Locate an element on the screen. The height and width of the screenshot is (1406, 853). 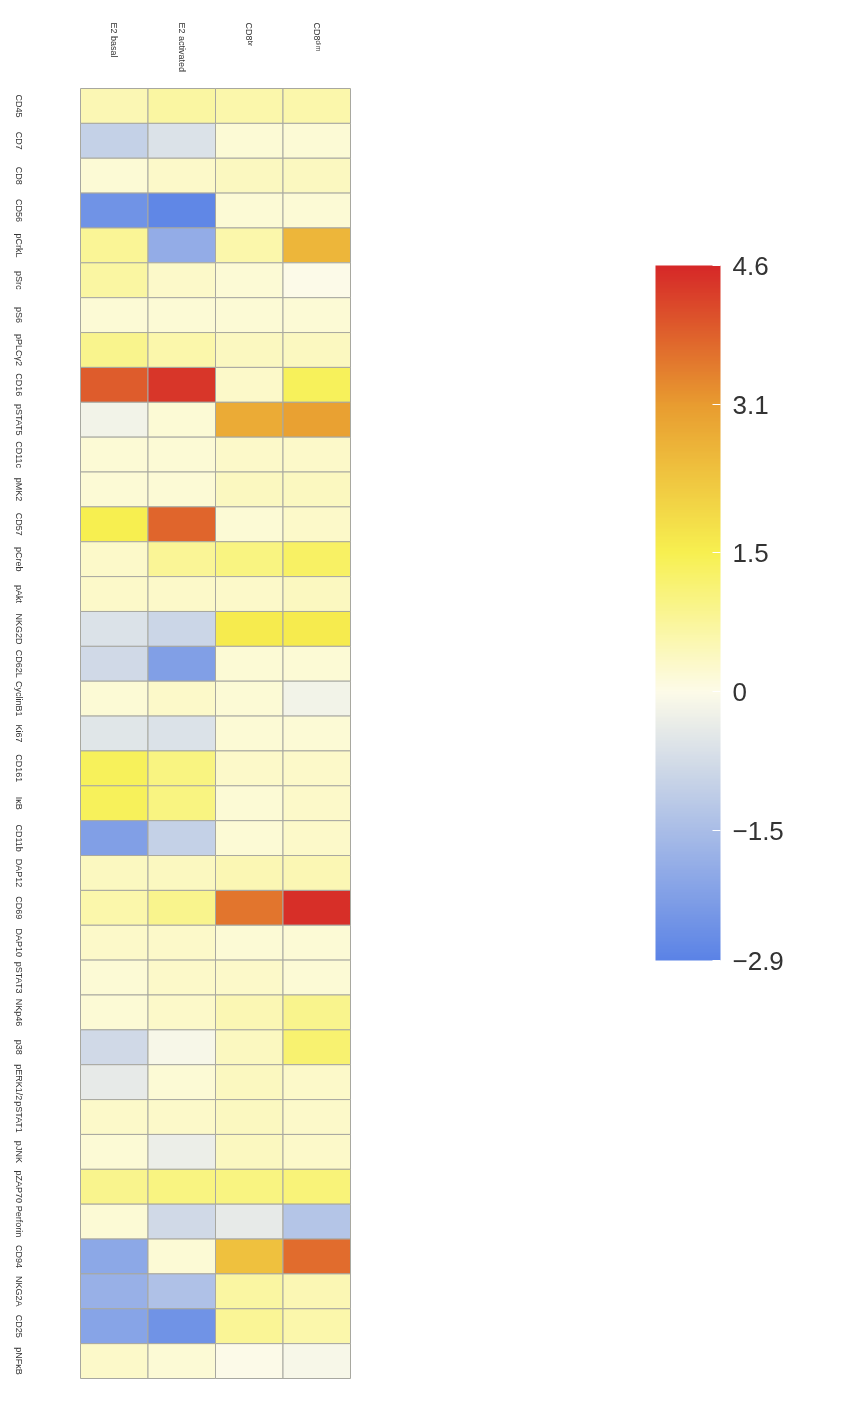
y-tick-label: NKG2A is located at coordinates (18, 1291).